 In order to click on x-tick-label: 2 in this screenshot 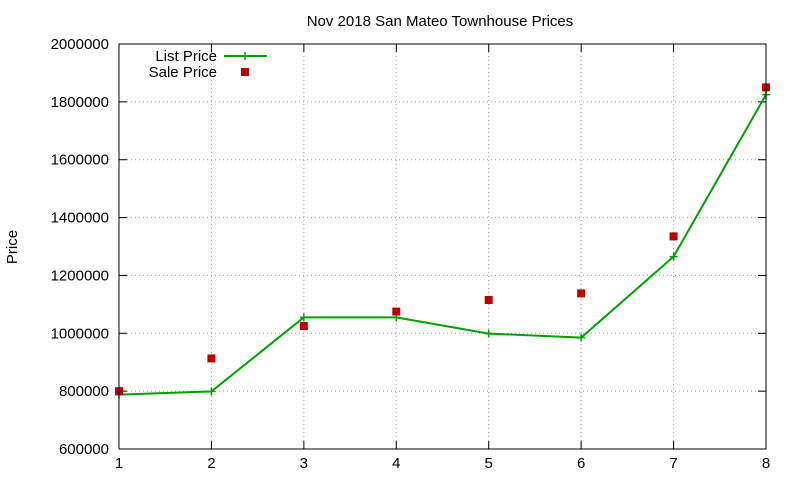, I will do `click(211, 463)`.